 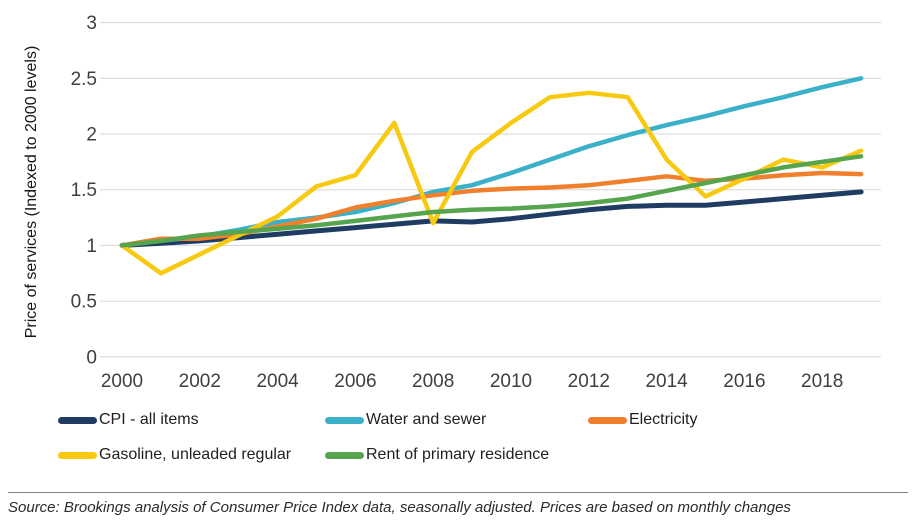 What do you see at coordinates (355, 381) in the screenshot?
I see `x-tick-label: 2006` at bounding box center [355, 381].